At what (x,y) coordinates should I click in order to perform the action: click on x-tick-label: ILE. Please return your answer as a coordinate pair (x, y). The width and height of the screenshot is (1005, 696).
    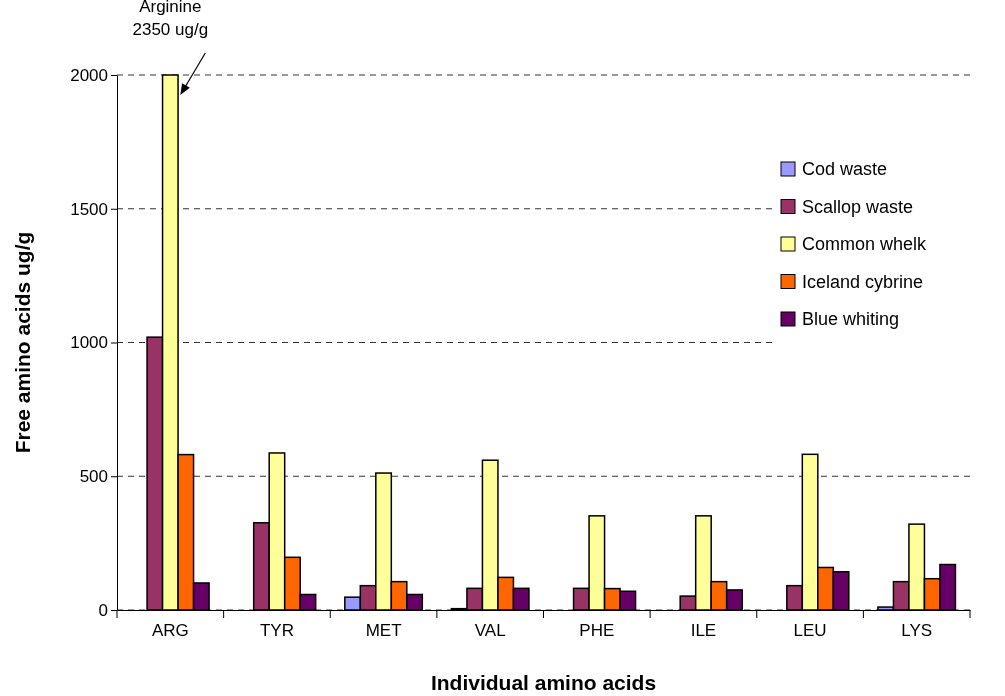
    Looking at the image, I should click on (703, 631).